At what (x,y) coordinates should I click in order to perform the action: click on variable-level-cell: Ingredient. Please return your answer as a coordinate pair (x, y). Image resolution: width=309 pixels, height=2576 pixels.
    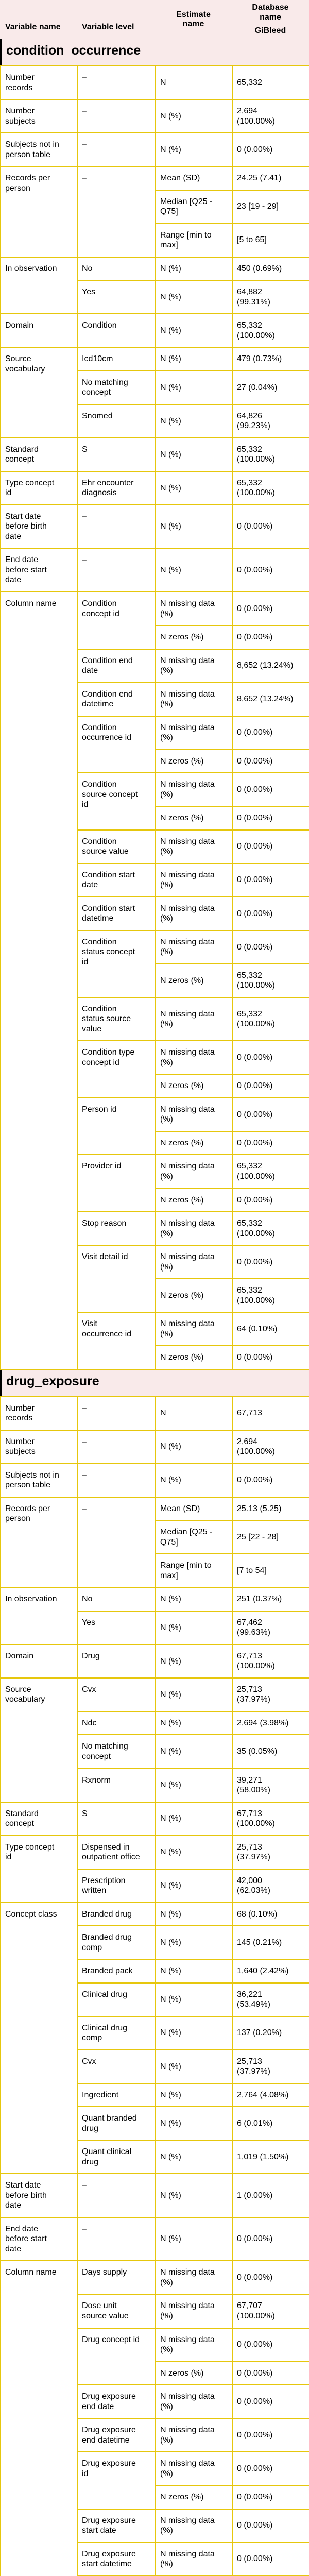
    Looking at the image, I should click on (116, 2095).